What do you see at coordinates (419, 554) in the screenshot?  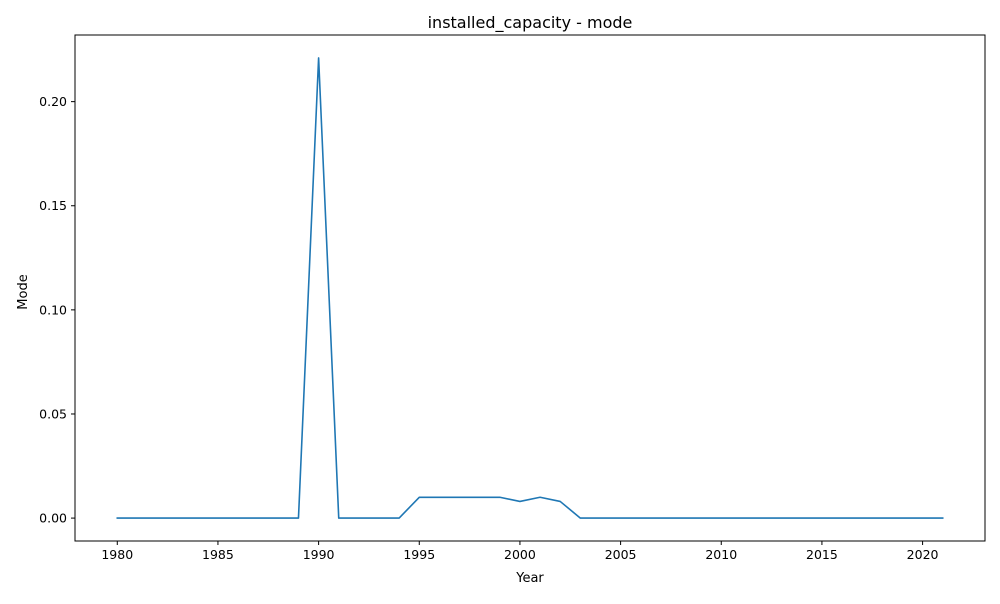 I see `x-tick-label: 1995` at bounding box center [419, 554].